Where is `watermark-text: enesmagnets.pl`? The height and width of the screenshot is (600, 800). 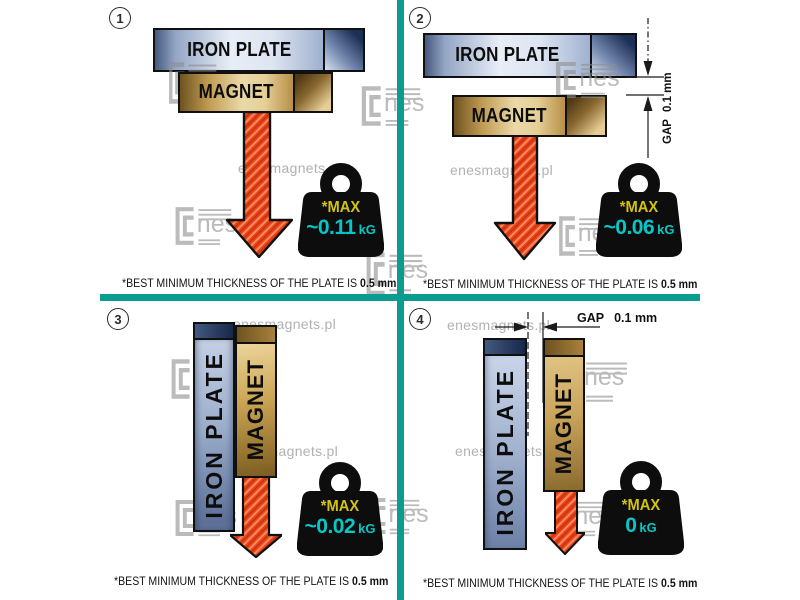 watermark-text: enesmagnets.pl is located at coordinates (499, 325).